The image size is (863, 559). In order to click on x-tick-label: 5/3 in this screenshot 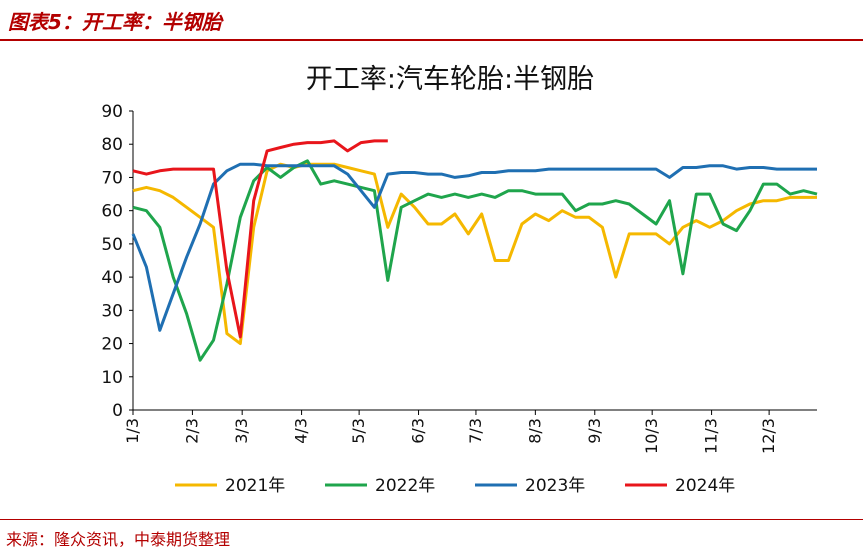, I will do `click(358, 431)`.